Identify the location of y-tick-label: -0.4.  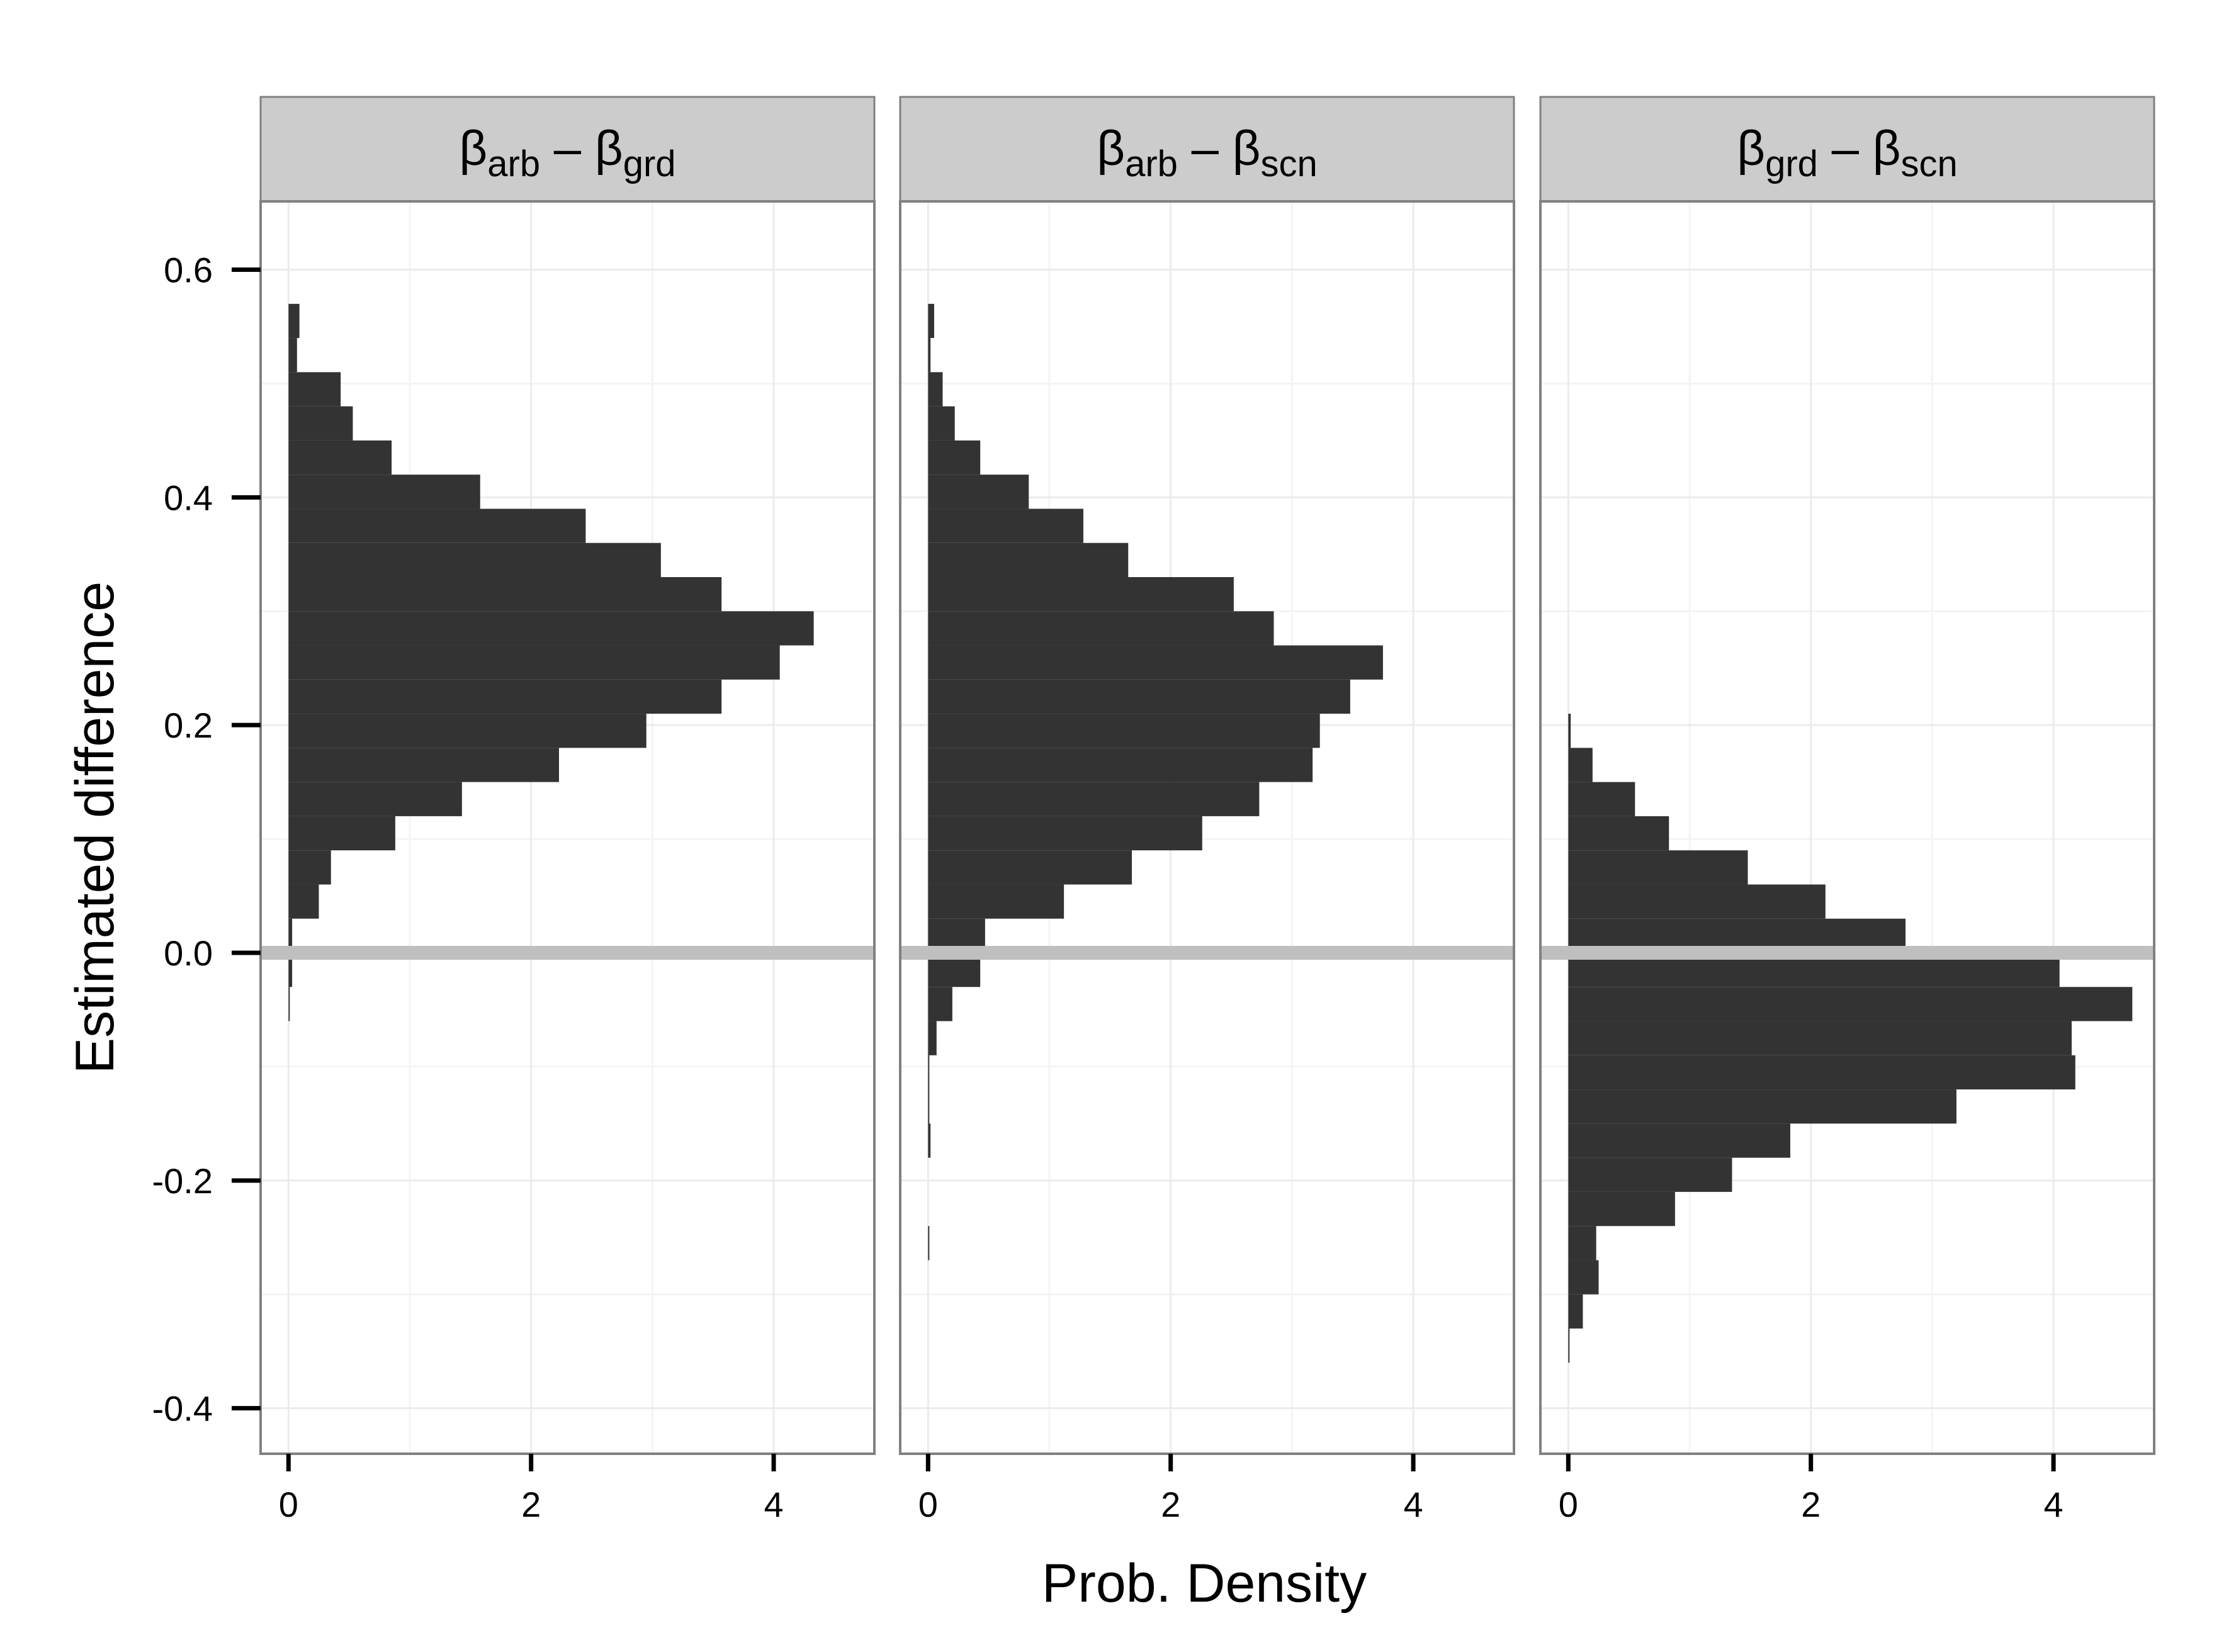
(182, 1409).